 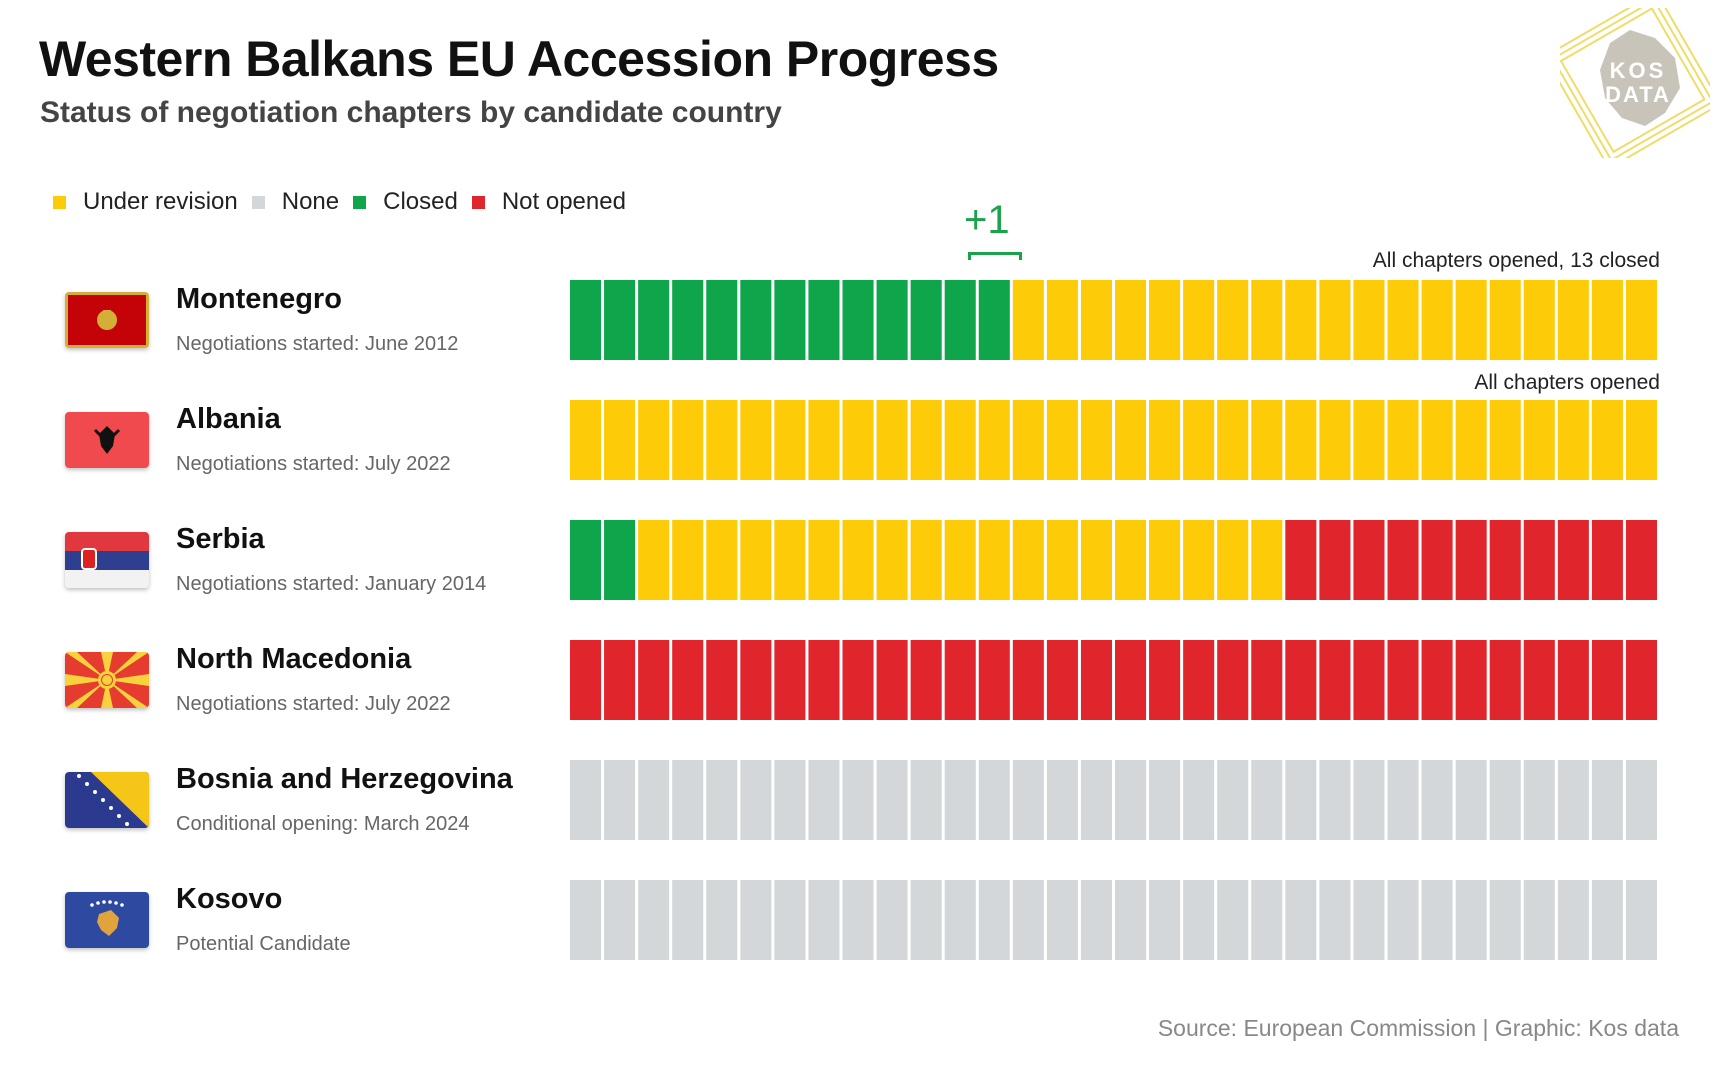 What do you see at coordinates (995, 256) in the screenshot?
I see `plus-one-bracket` at bounding box center [995, 256].